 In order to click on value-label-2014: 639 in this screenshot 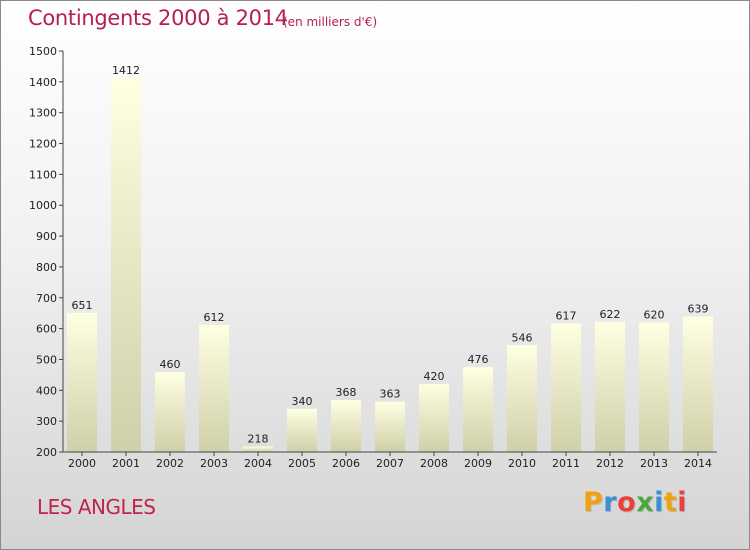, I will do `click(698, 309)`.